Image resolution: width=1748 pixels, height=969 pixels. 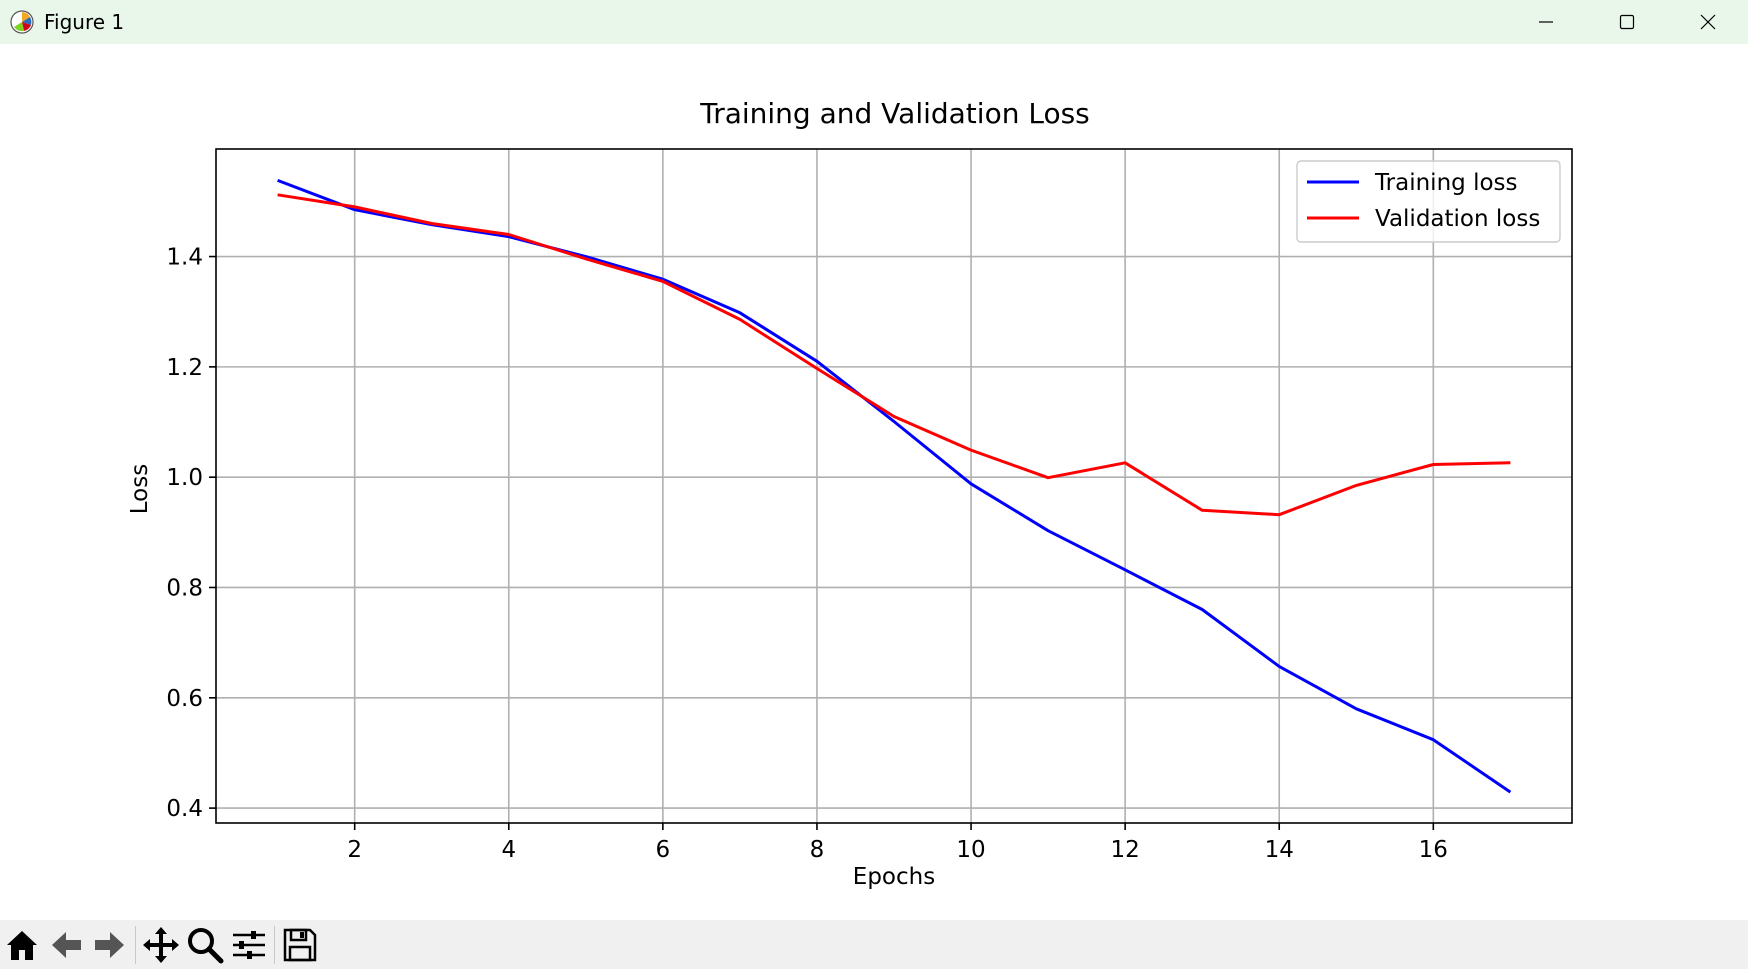 I want to click on navigation-toolbar, so click(x=874, y=944).